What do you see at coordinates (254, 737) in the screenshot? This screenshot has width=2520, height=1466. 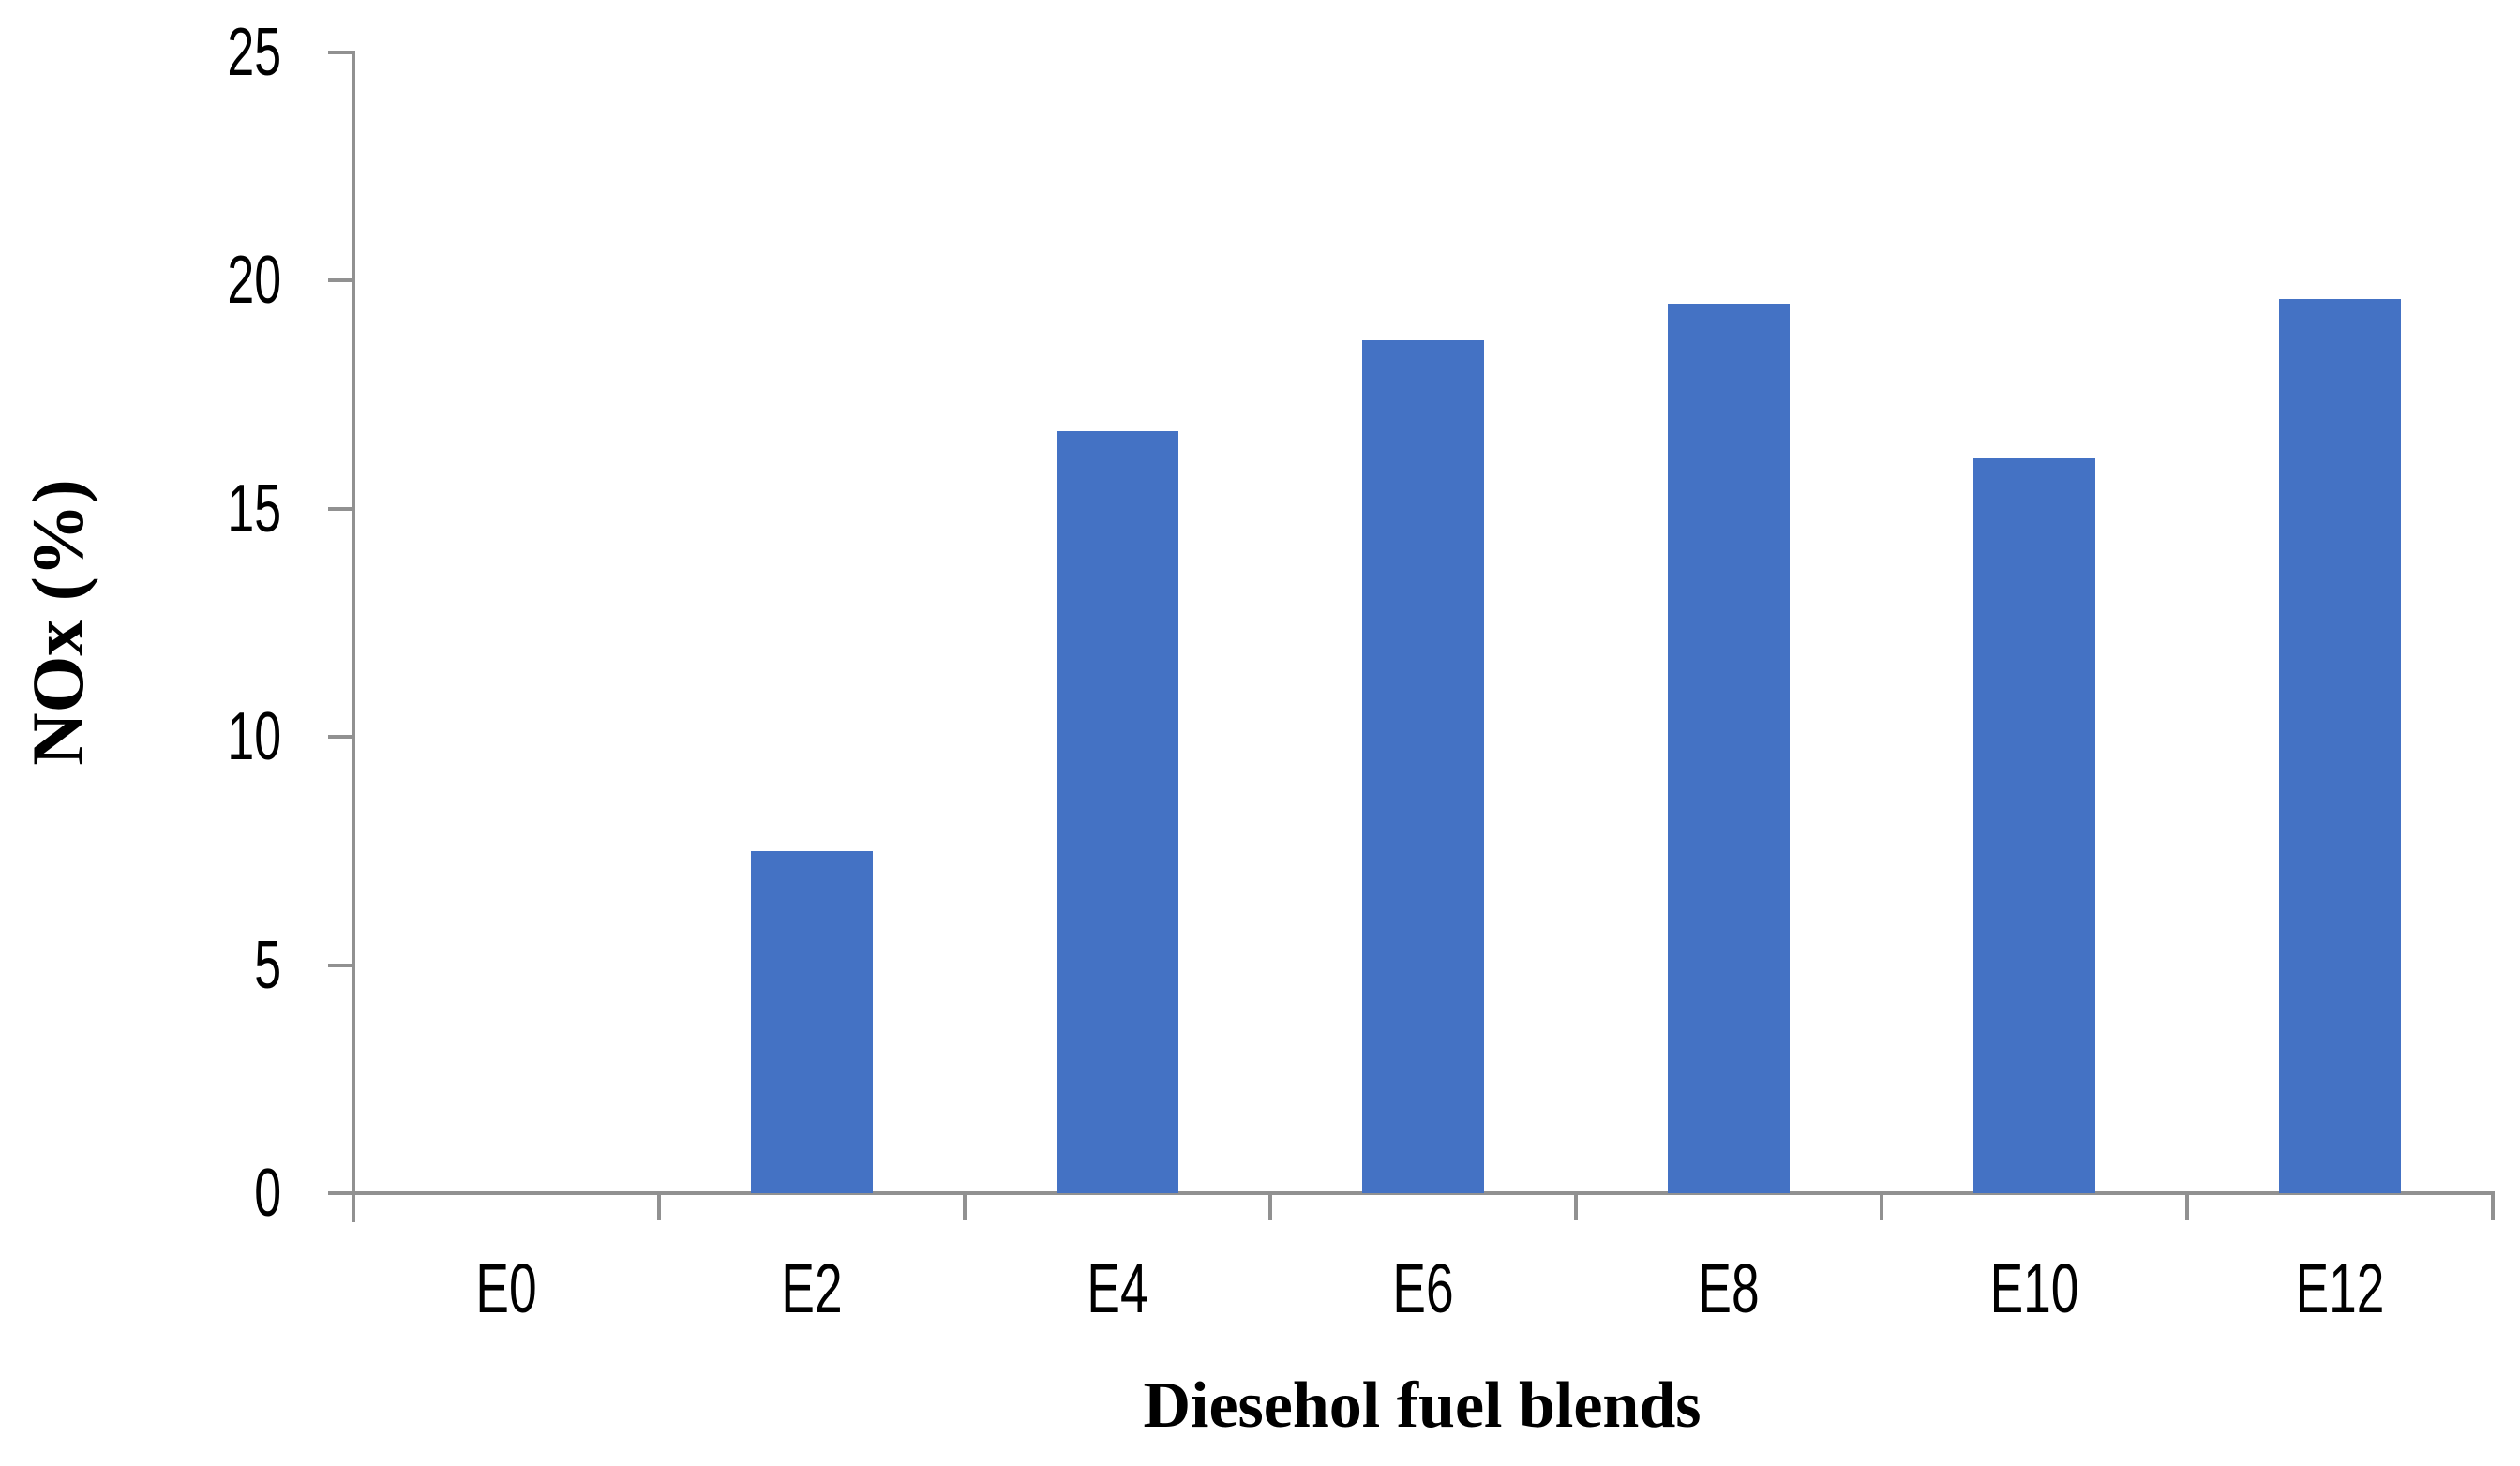 I see `y-tick-label: 10` at bounding box center [254, 737].